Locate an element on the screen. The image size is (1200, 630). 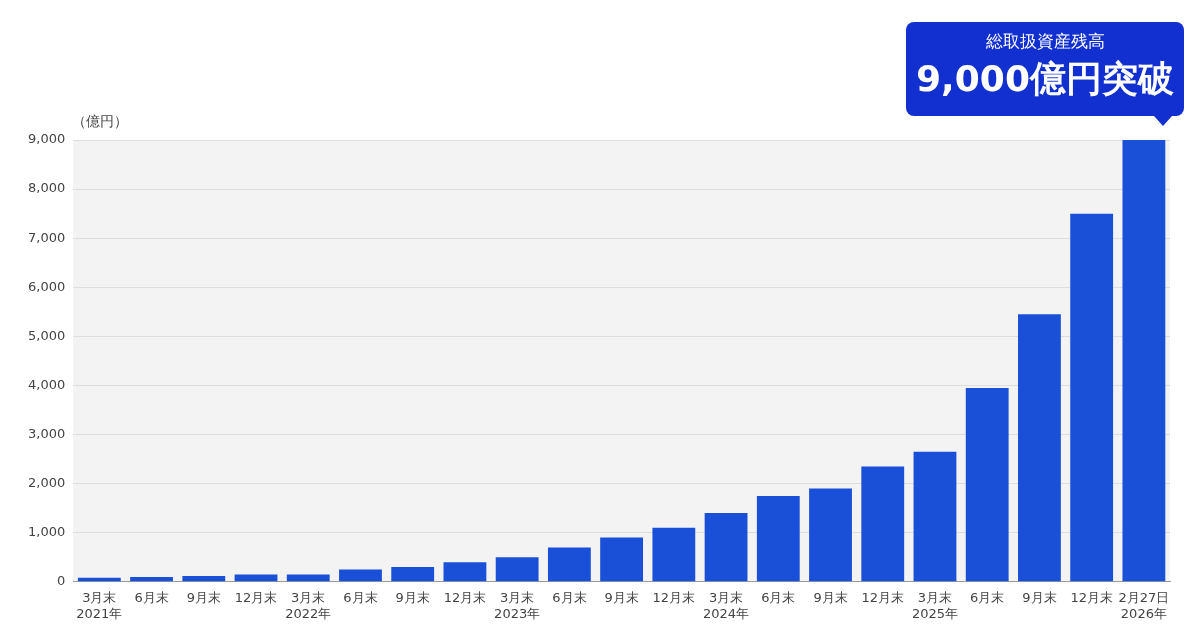
y-tick-label: 8,000 is located at coordinates (47, 188).